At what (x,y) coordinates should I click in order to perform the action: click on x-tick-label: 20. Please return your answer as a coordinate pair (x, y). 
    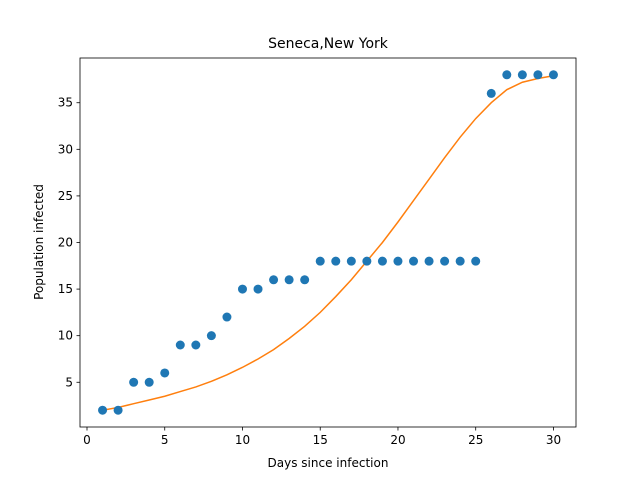
    Looking at the image, I should click on (397, 440).